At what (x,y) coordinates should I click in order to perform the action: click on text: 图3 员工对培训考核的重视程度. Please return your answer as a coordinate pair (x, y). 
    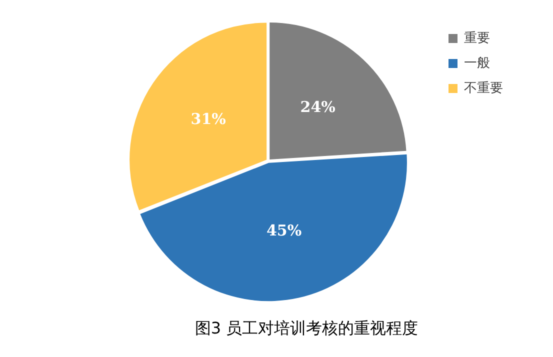
    Looking at the image, I should click on (306, 328).